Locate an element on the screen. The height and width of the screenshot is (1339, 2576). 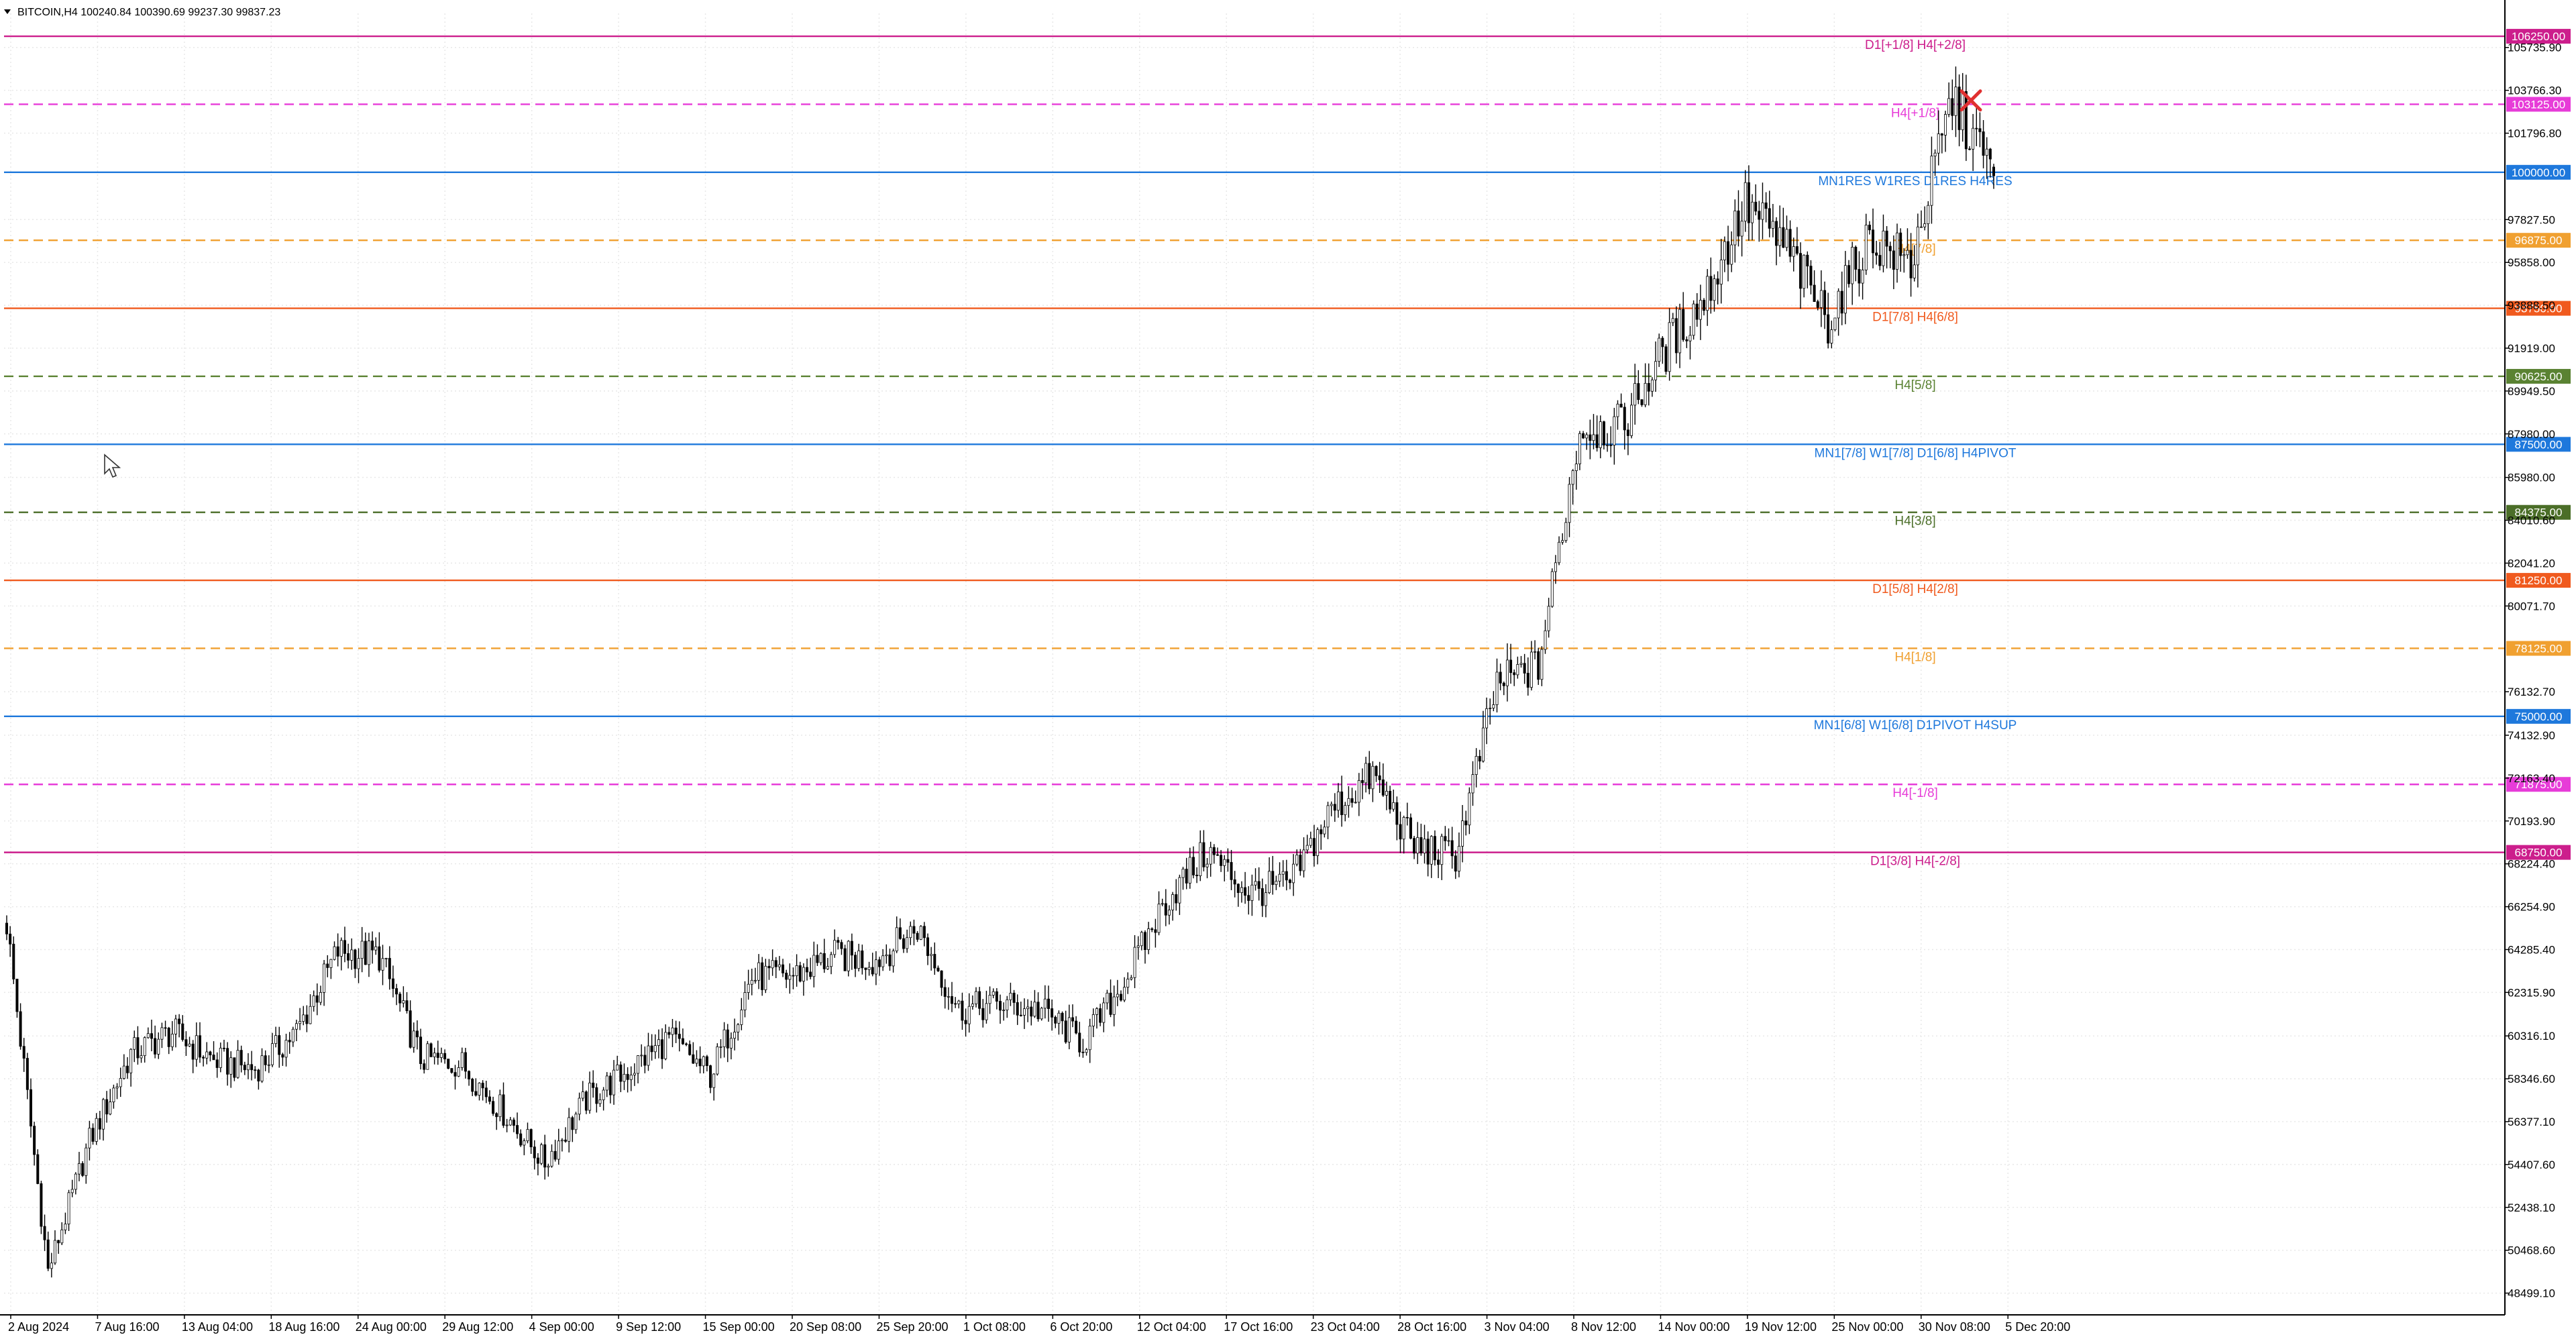
high-marker-x-icon is located at coordinates (1971, 100).